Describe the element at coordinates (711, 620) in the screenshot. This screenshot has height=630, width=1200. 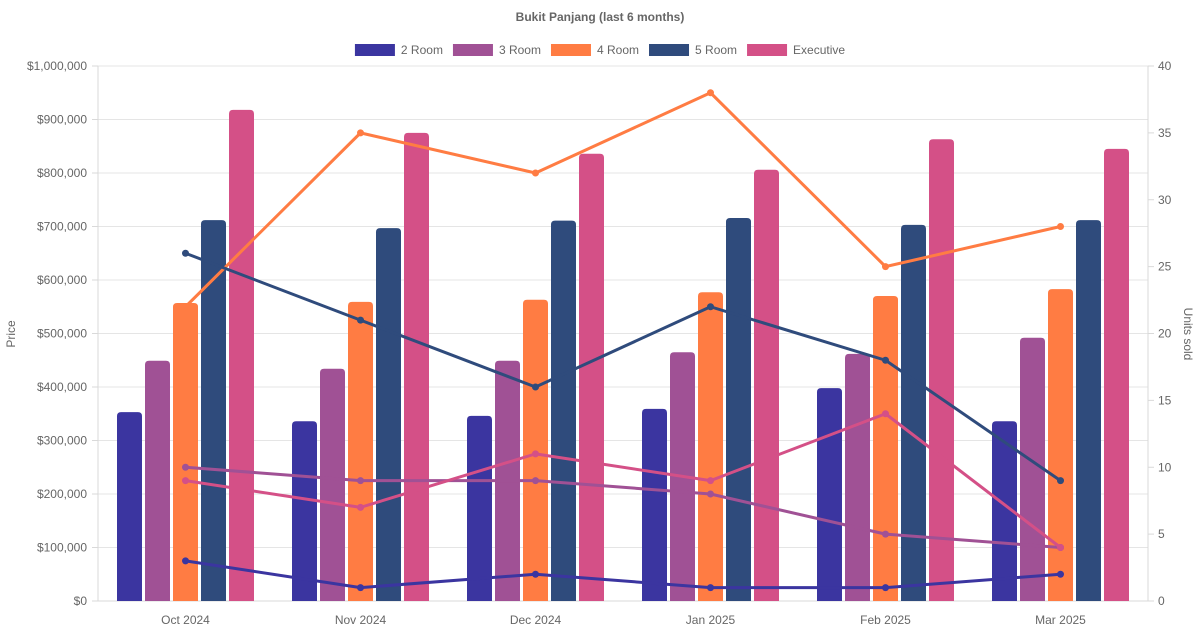
I see `x-tick-label: Jan 2025` at that location.